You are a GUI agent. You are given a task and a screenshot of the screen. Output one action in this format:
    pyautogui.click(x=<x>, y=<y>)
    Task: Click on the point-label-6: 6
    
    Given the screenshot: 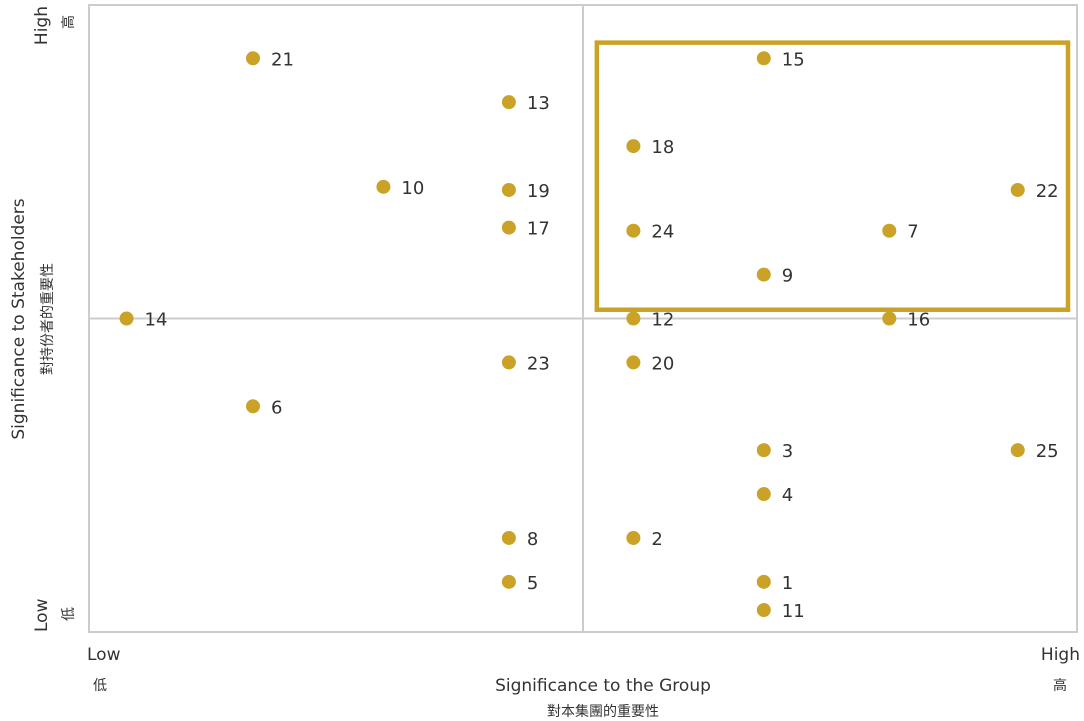 What is the action you would take?
    pyautogui.click(x=276, y=407)
    